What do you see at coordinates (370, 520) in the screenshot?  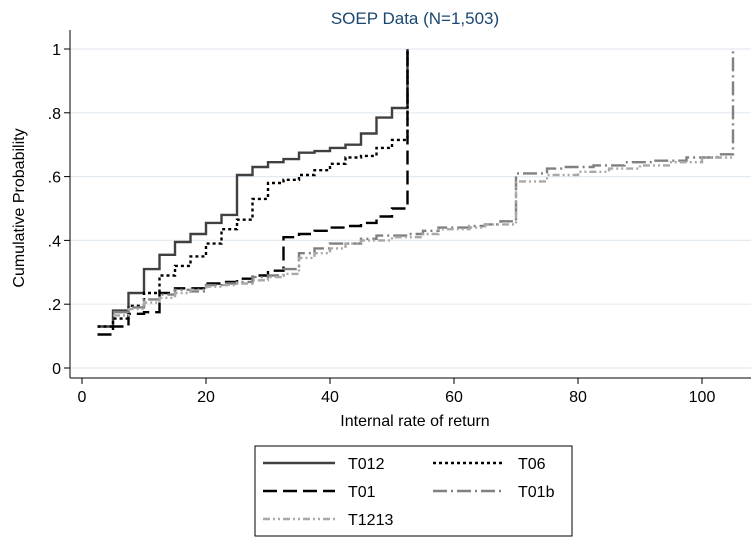 I see `legend-label-t1213: T1213` at bounding box center [370, 520].